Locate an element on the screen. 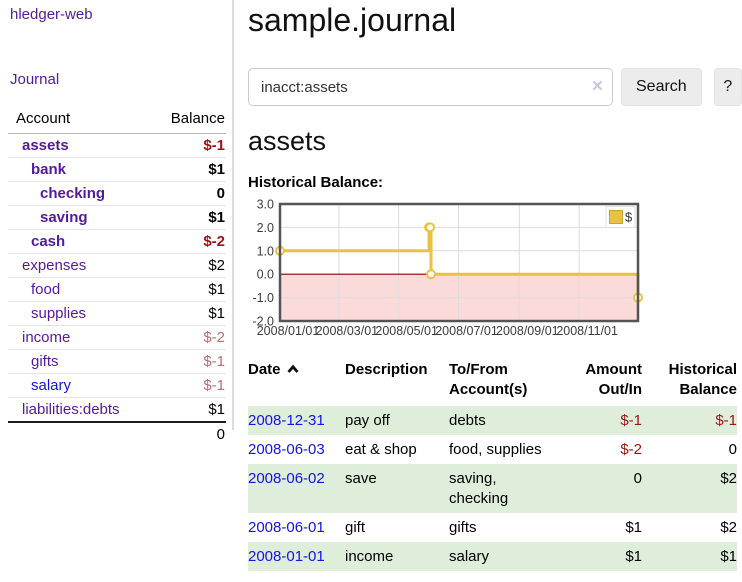 The image size is (742, 582). chart-y-tick-label: -1.0 is located at coordinates (263, 298).